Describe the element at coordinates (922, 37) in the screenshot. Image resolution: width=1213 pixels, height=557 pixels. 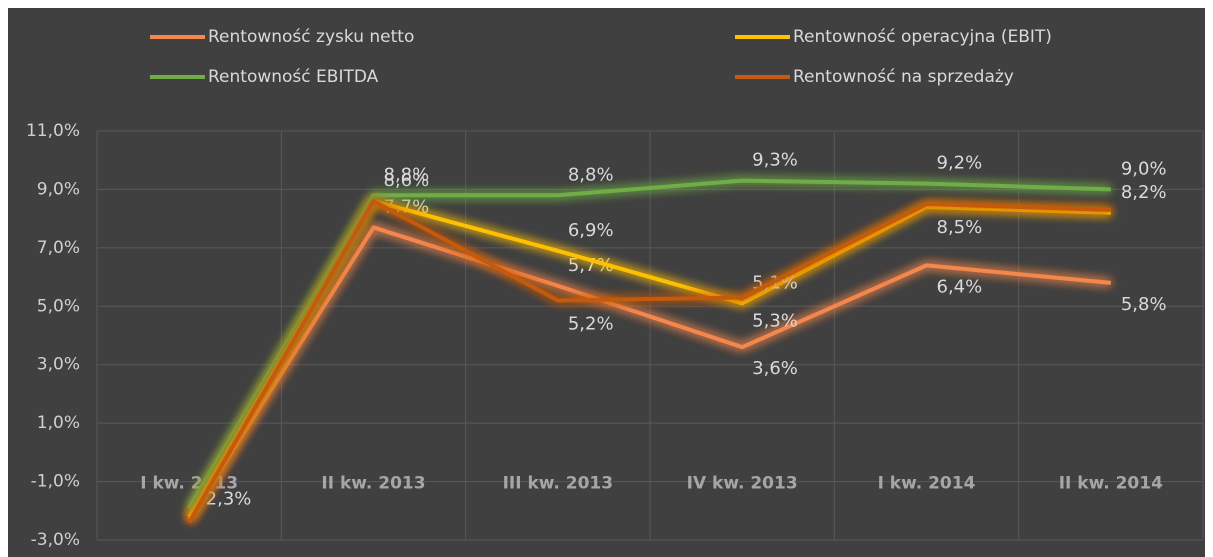
I see `legend-label: Rentowność operacyjna (EBIT)` at that location.